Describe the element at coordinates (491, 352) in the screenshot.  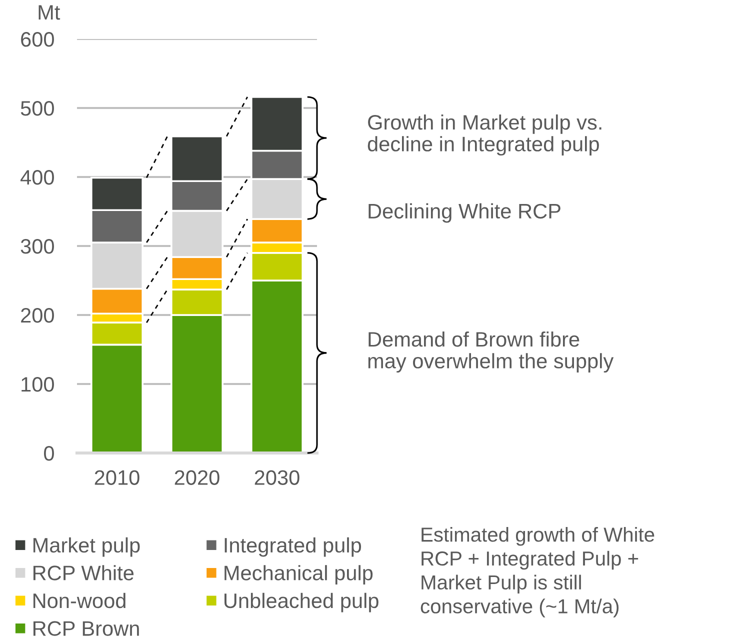
I see `text: Demand of Brown fibre may overwhelm the supply` at that location.